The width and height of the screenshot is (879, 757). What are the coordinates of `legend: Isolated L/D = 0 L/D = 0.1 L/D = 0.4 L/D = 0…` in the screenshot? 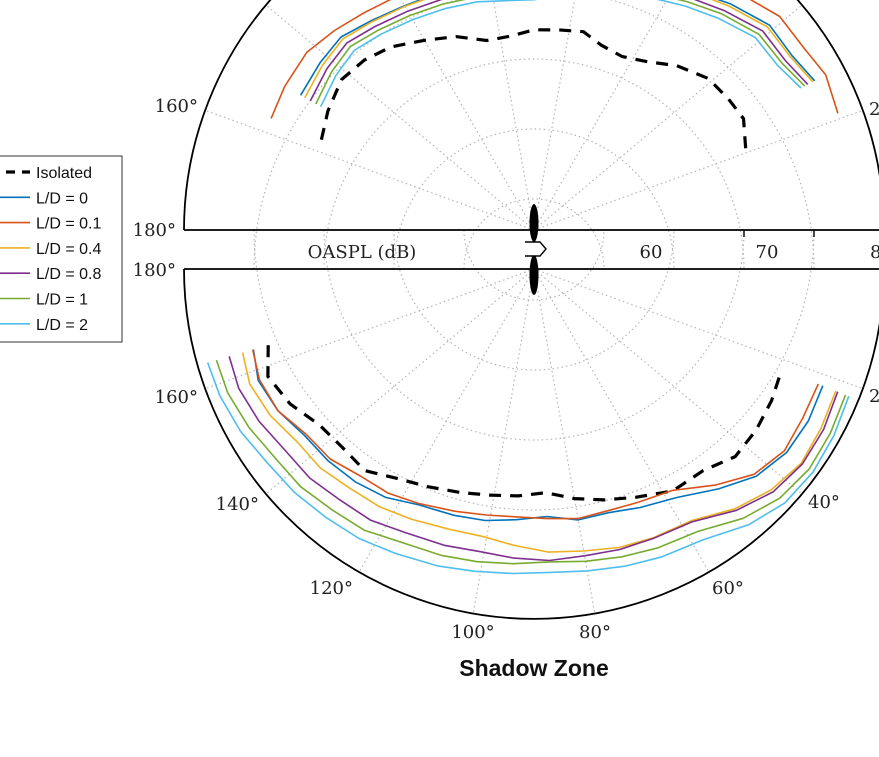 It's located at (61, 249).